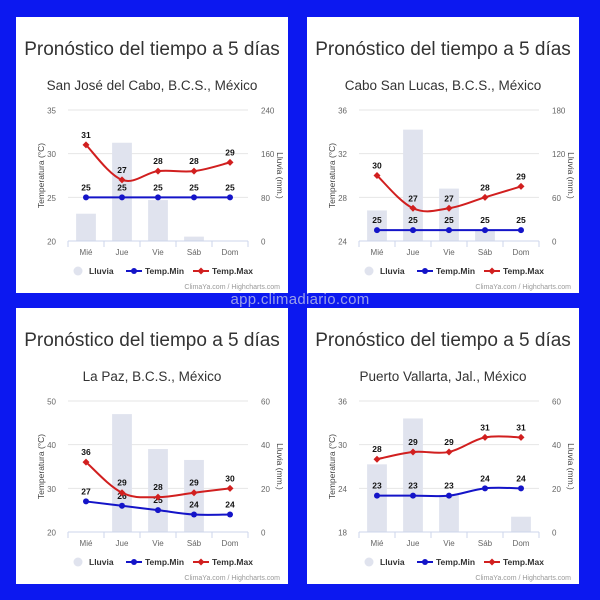 The width and height of the screenshot is (600, 600). What do you see at coordinates (342, 533) in the screenshot?
I see `y-tick-label: 18` at bounding box center [342, 533].